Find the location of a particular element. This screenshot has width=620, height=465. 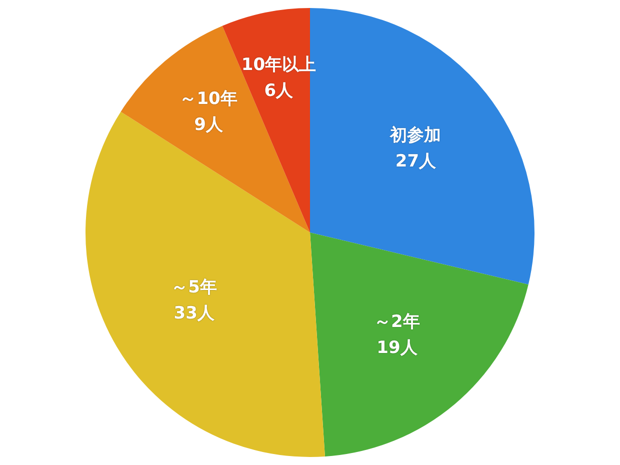

slice-label: ～10年 is located at coordinates (209, 98).